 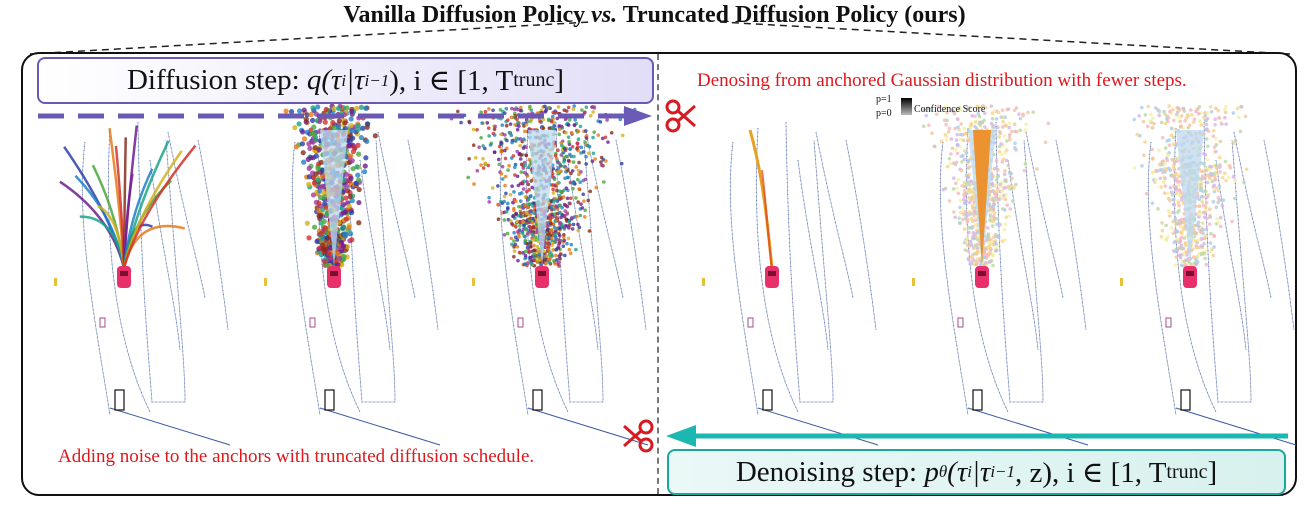 What do you see at coordinates (981, 471) in the screenshot?
I see `denoising-formula-mid: |τ` at bounding box center [981, 471].